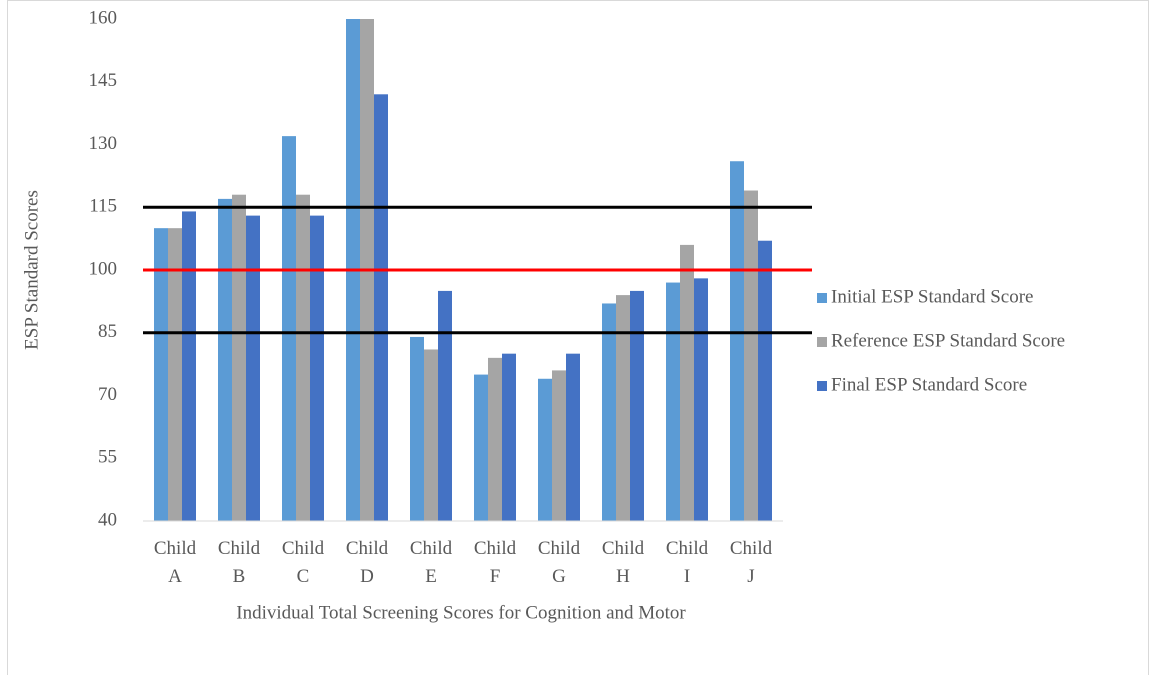 The height and width of the screenshot is (675, 1153). What do you see at coordinates (431, 562) in the screenshot?
I see `x-tick-label: Child E` at bounding box center [431, 562].